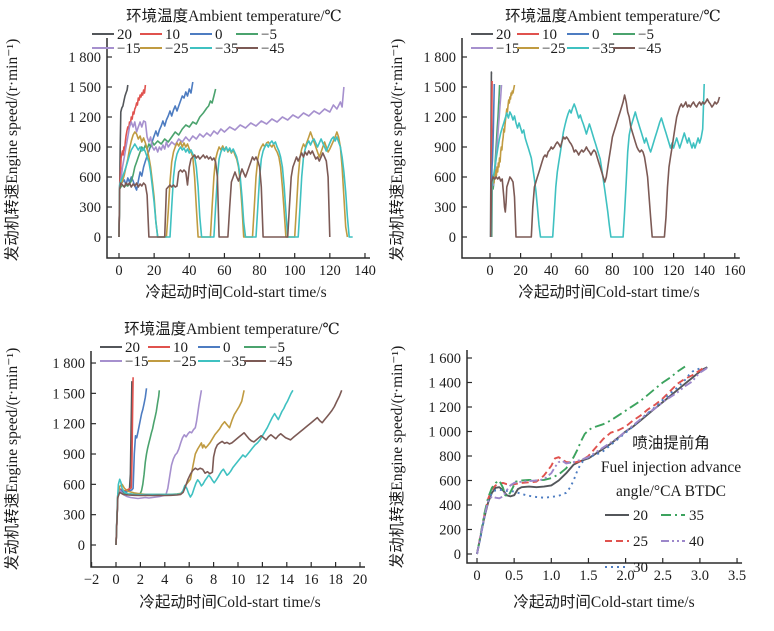 Image resolution: width=774 pixels, height=631 pixels. Describe the element at coordinates (262, 580) in the screenshot. I see `x-tick-label: 12` at that location.